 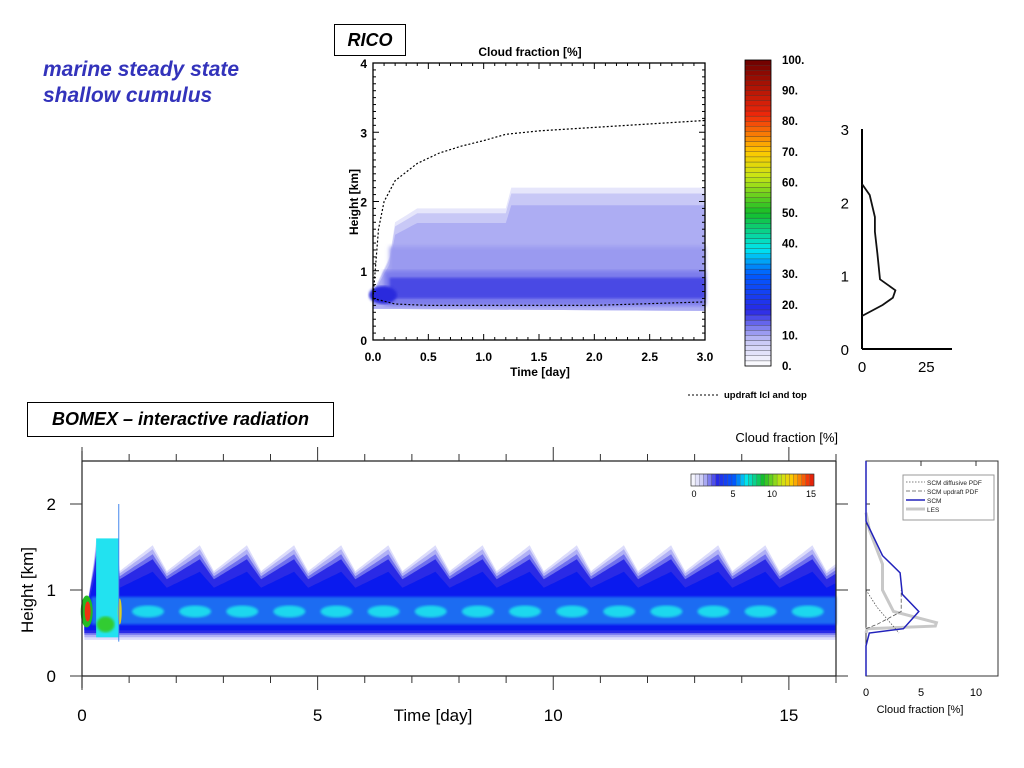 What do you see at coordinates (536, 249) in the screenshot?
I see `rico-cloud-field` at bounding box center [536, 249].